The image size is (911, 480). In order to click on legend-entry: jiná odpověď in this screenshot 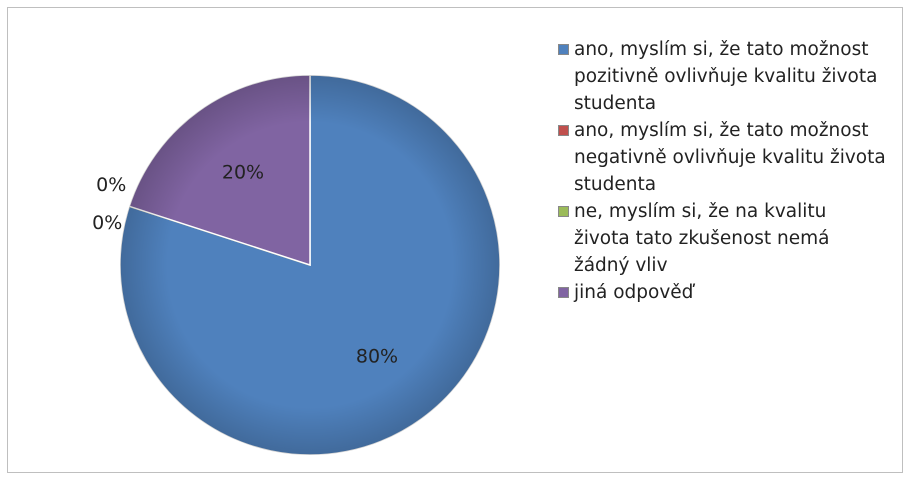, I will do `click(721, 292)`.